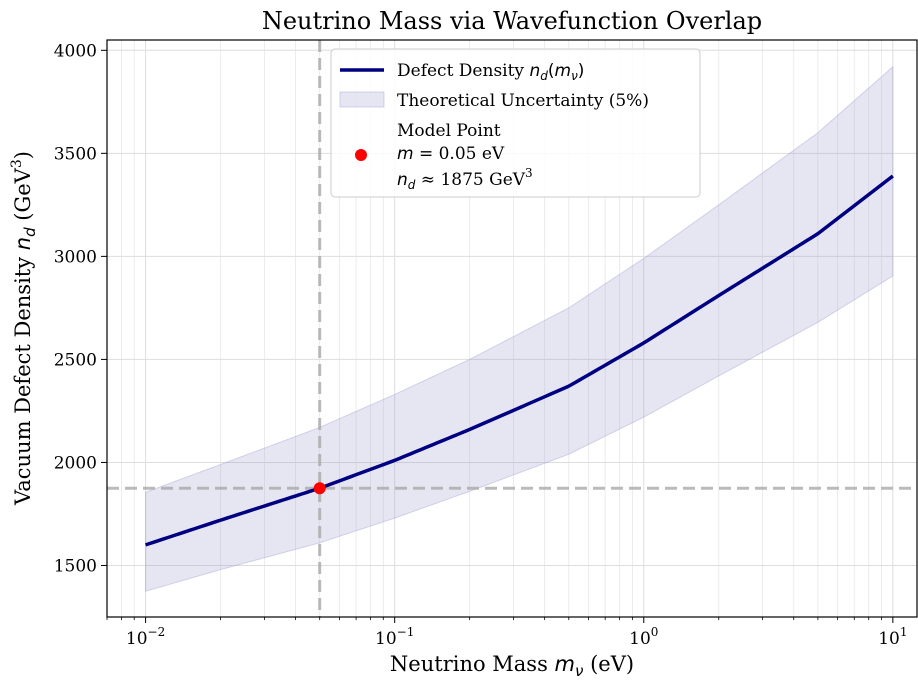 The height and width of the screenshot is (681, 918). I want to click on x-tick-label: 10¹, so click(892, 637).